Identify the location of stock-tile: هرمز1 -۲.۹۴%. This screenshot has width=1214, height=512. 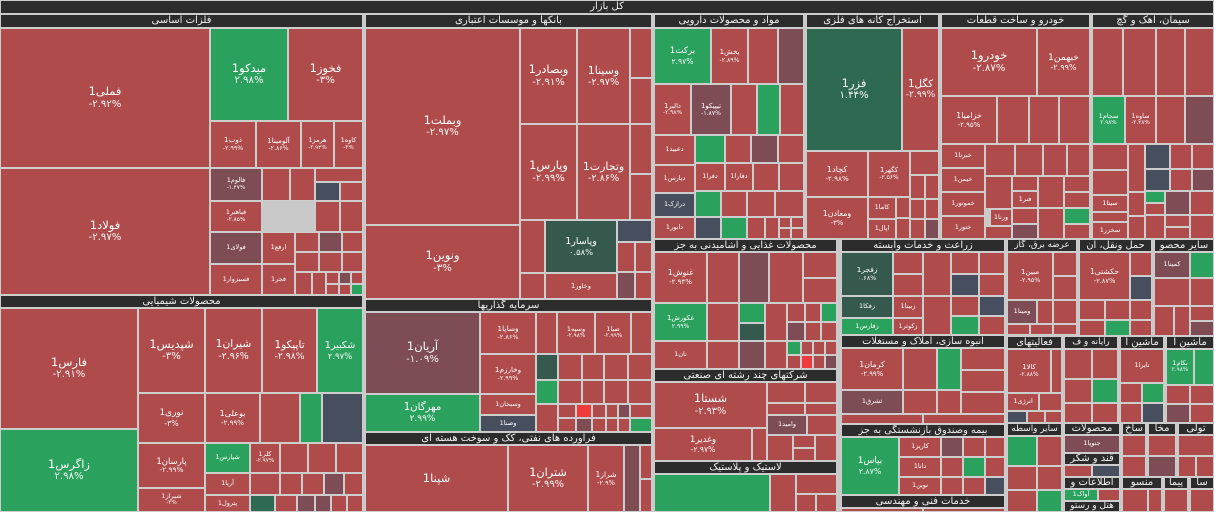
(317, 144).